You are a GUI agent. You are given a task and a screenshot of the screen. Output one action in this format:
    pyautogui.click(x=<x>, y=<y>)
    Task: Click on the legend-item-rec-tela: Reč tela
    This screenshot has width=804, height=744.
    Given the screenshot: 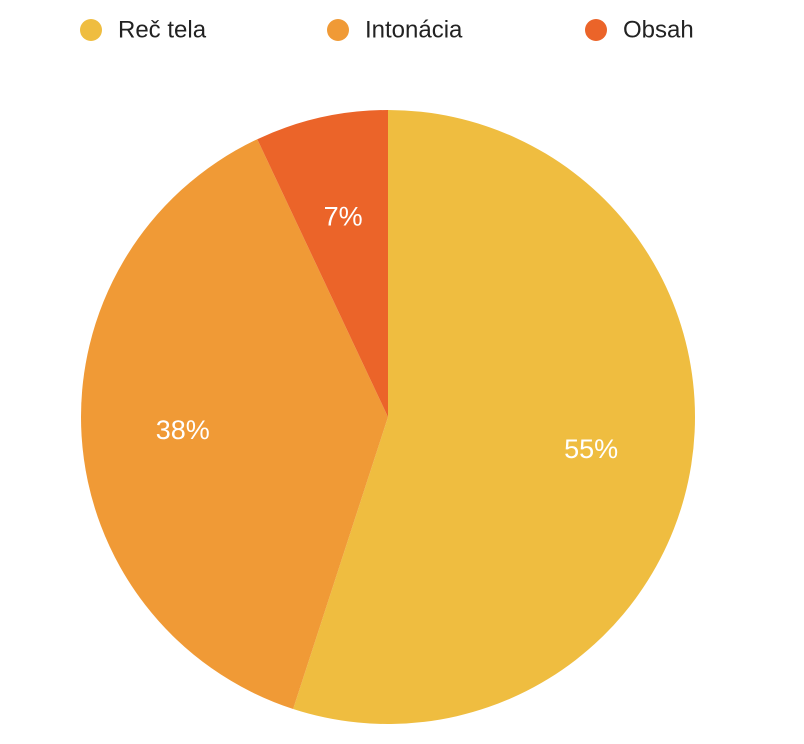 What is the action you would take?
    pyautogui.click(x=143, y=30)
    